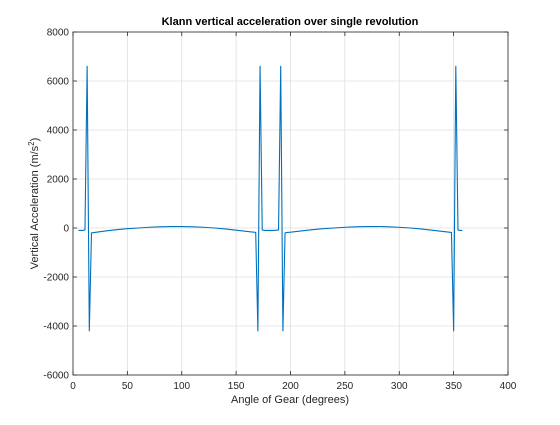 This screenshot has height=425, width=560. Describe the element at coordinates (399, 386) in the screenshot. I see `x-tick-label: 300` at that location.